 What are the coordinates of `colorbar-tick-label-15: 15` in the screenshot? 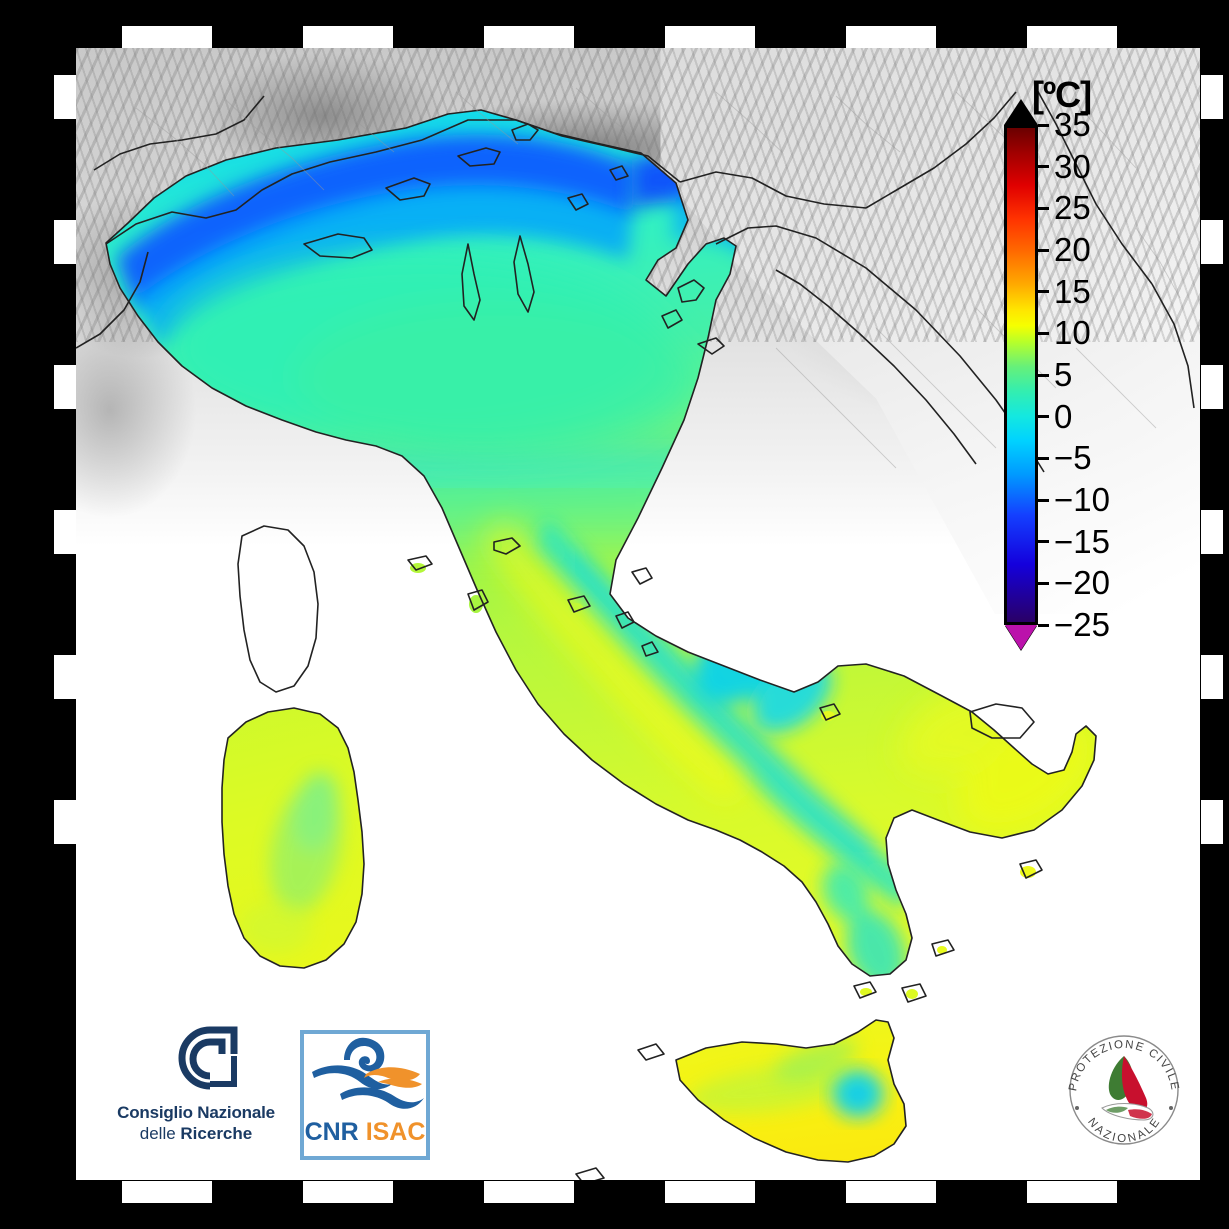 It's located at (1072, 291).